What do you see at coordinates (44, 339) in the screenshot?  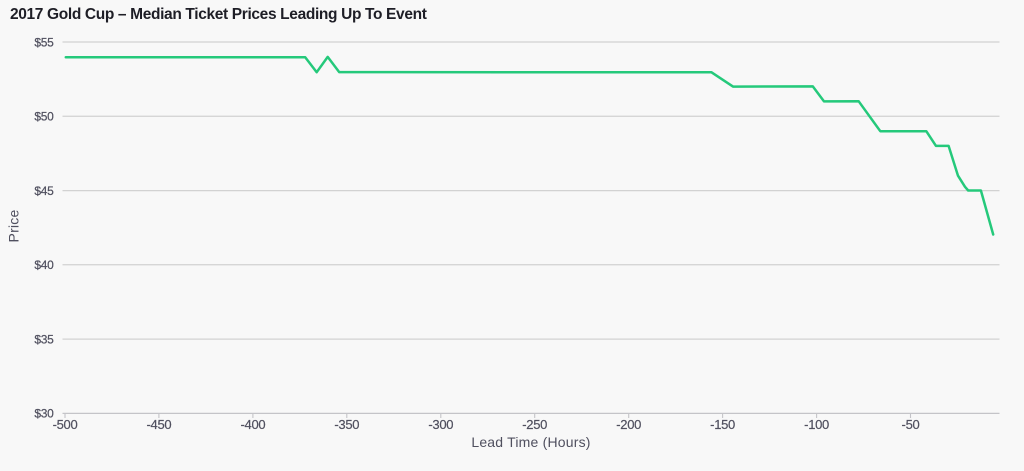 I see `svg-text: $35` at bounding box center [44, 339].